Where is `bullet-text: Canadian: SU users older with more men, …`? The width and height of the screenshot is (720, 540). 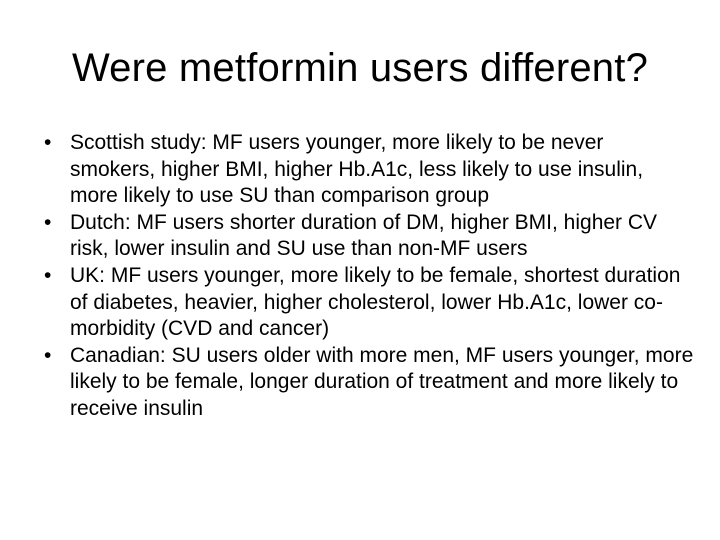
bullet-text: Canadian: SU users older with more men, … is located at coordinates (382, 381).